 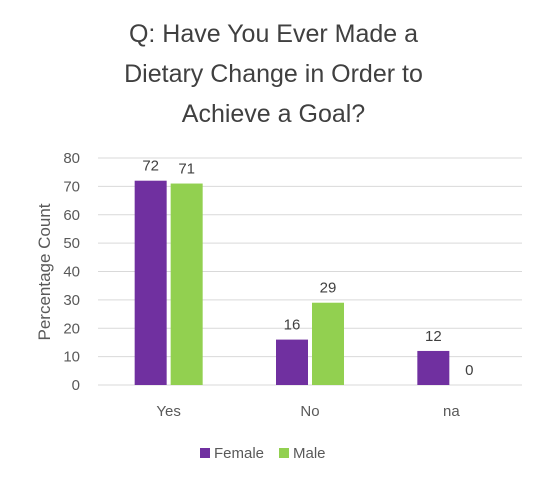 I want to click on y-tick-label: 30, so click(x=71, y=300).